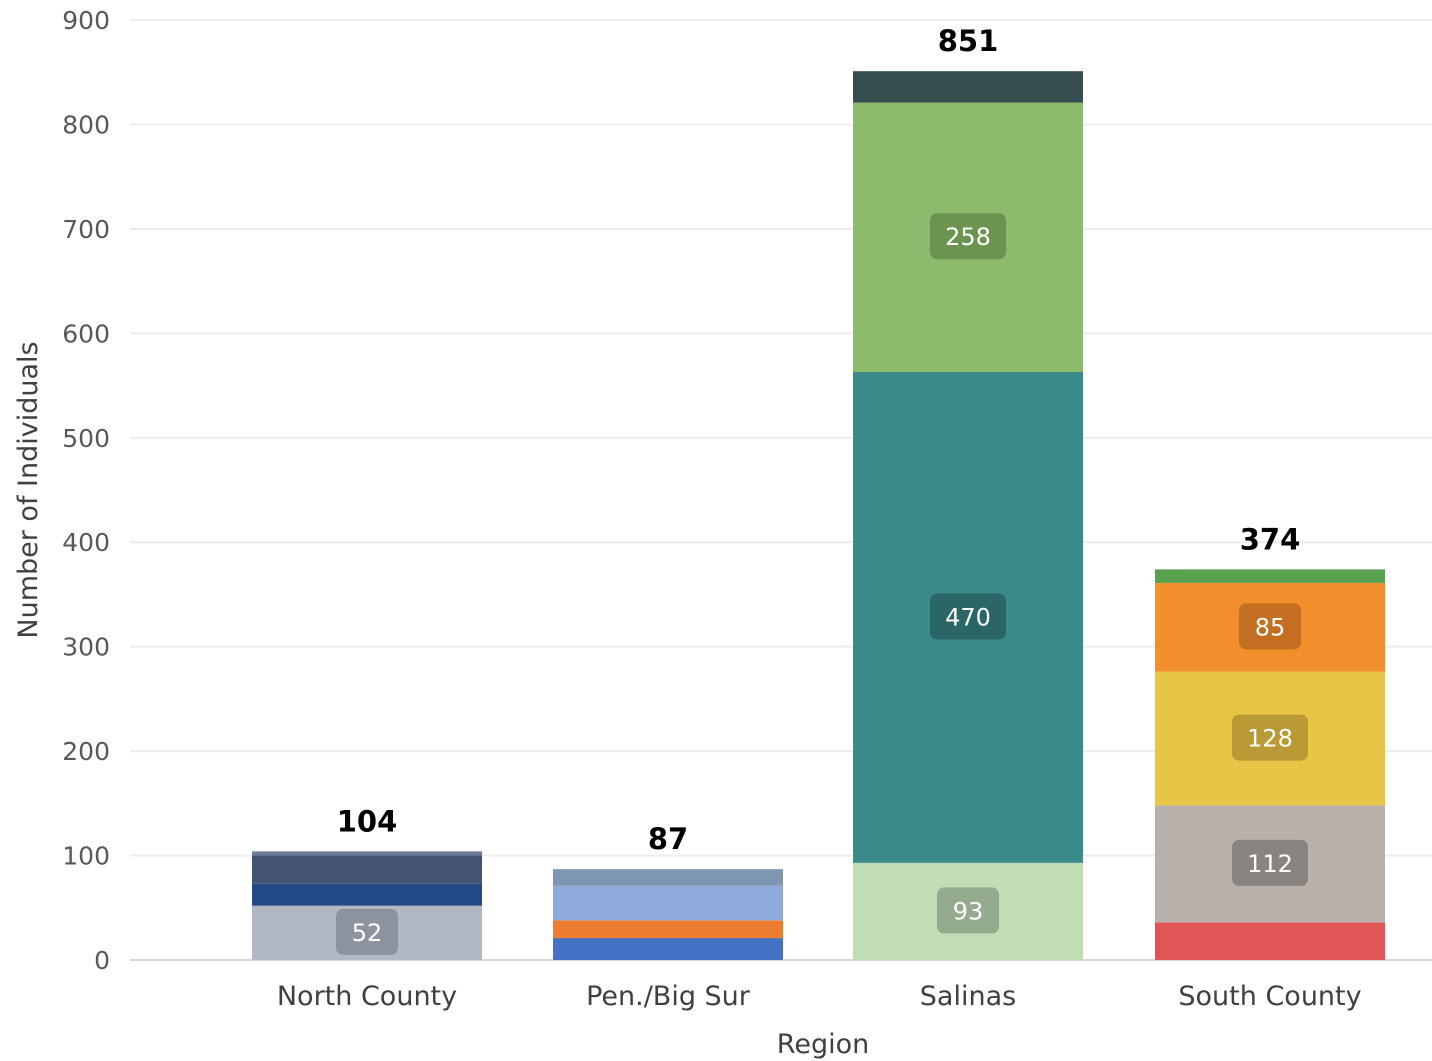  What do you see at coordinates (668, 839) in the screenshot?
I see `total-label: 87` at bounding box center [668, 839].